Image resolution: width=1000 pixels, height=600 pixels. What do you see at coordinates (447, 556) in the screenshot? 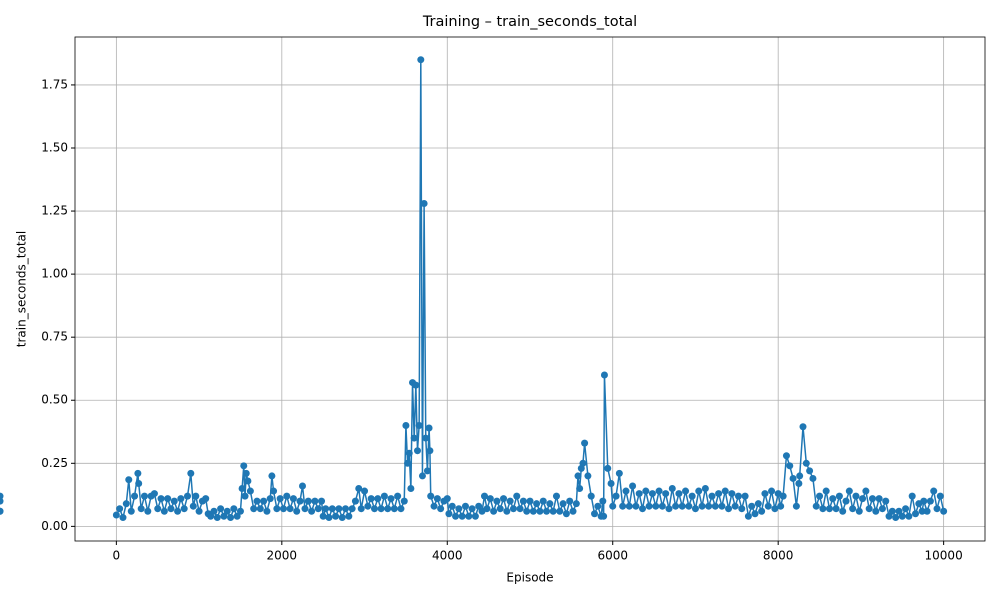
I see `x-tick-label: 4000` at bounding box center [447, 556].